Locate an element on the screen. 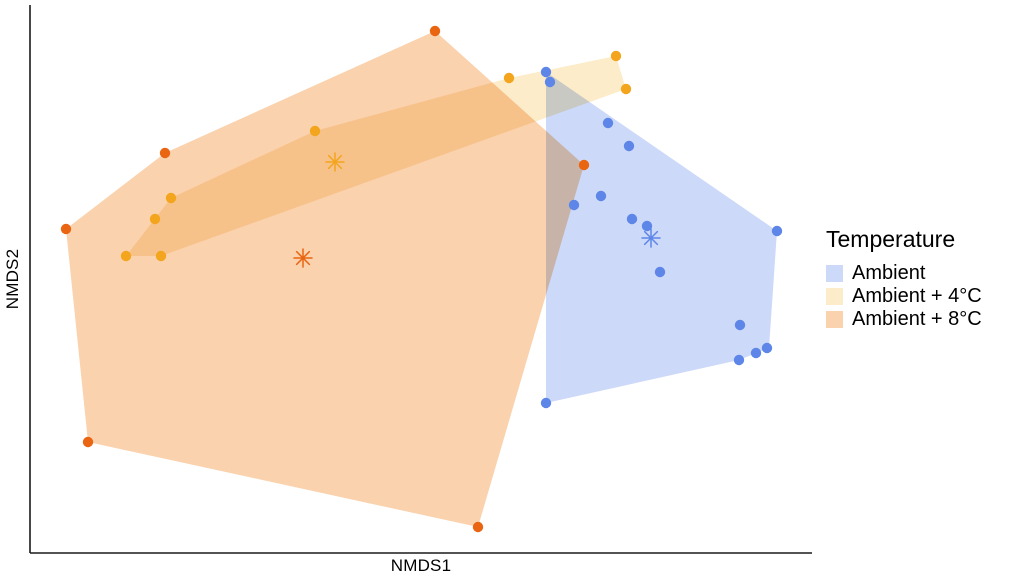 The image size is (1024, 585). y-axis-label: NMDS2 is located at coordinates (12, 279).